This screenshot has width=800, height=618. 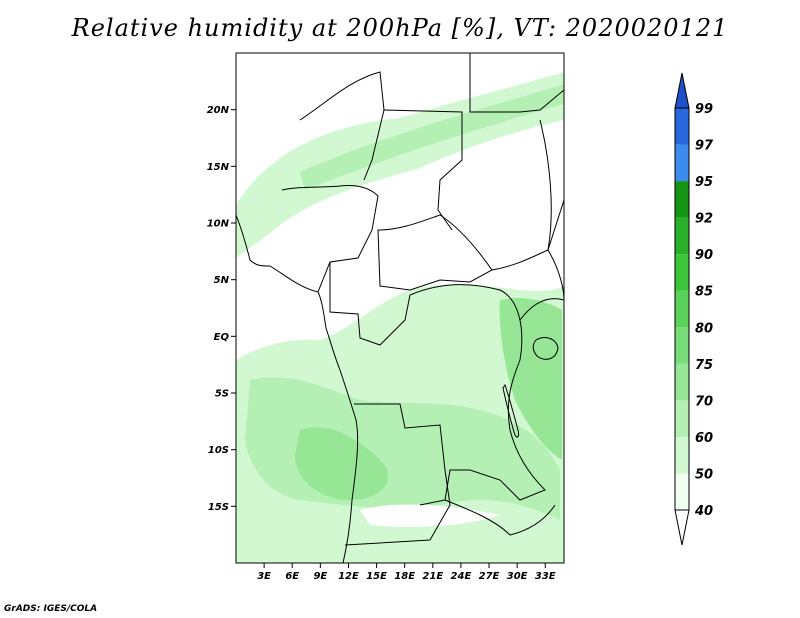 What do you see at coordinates (545, 576) in the screenshot?
I see `lon-tick-label: 33E` at bounding box center [545, 576].